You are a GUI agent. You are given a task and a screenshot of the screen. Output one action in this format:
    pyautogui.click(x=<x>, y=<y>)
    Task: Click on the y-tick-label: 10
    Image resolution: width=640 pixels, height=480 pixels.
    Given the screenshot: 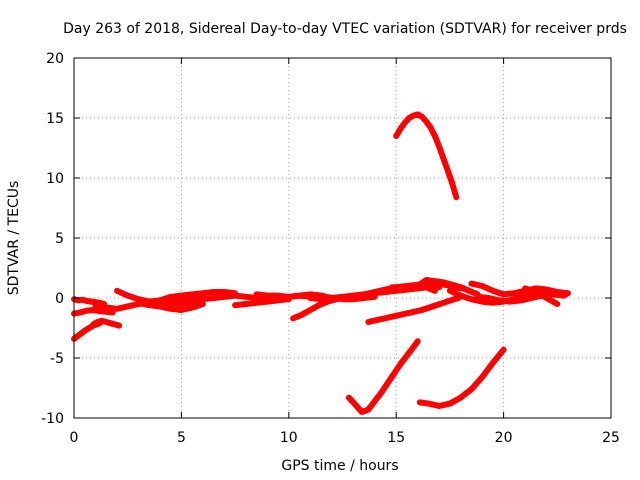 What is the action you would take?
    pyautogui.click(x=55, y=179)
    